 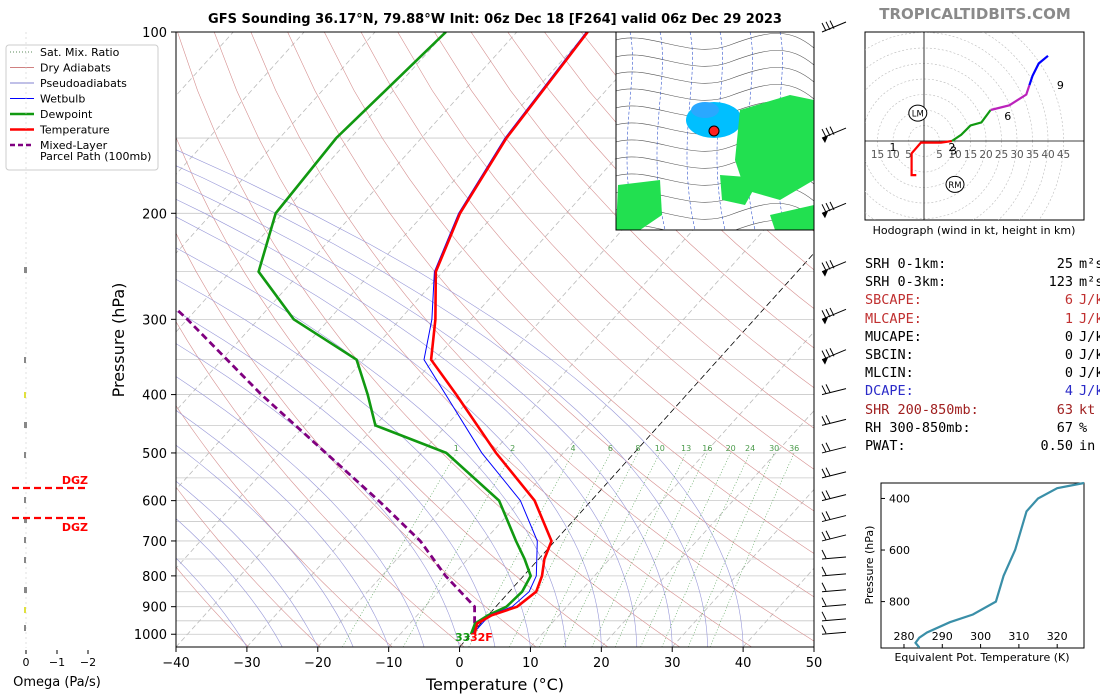 I want to click on hodograph-frame, so click(x=974, y=126).